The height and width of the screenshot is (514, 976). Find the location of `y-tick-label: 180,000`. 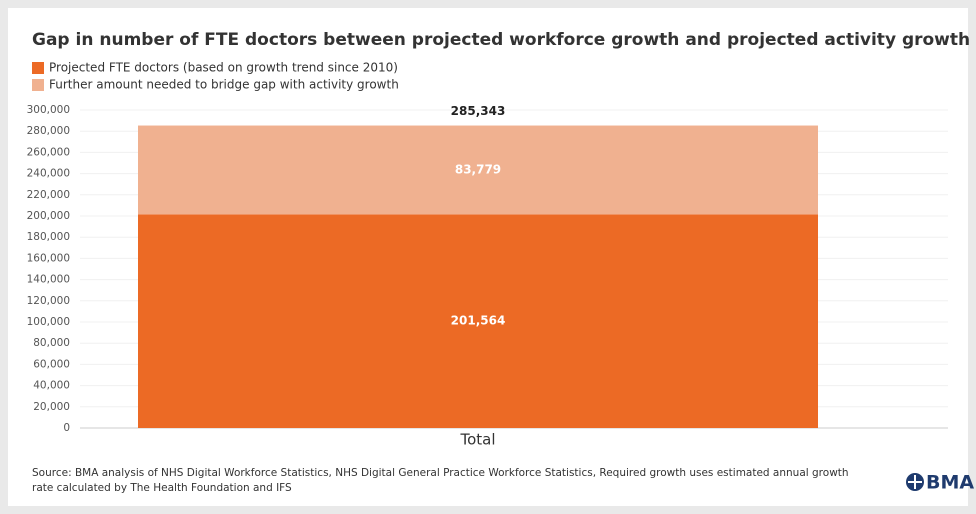

y-tick-label: 180,000 is located at coordinates (48, 237).